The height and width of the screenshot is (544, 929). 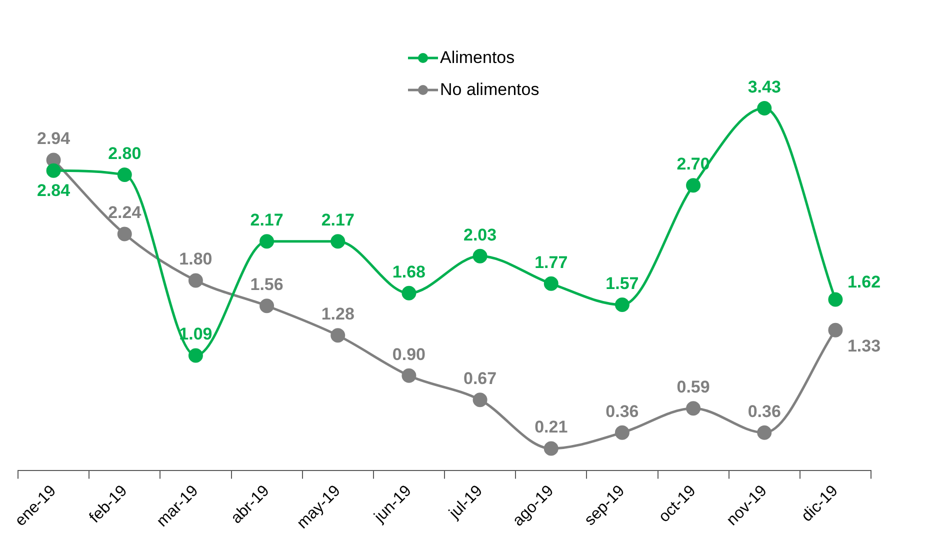 What do you see at coordinates (480, 234) in the screenshot?
I see `data-label: 2.03` at bounding box center [480, 234].